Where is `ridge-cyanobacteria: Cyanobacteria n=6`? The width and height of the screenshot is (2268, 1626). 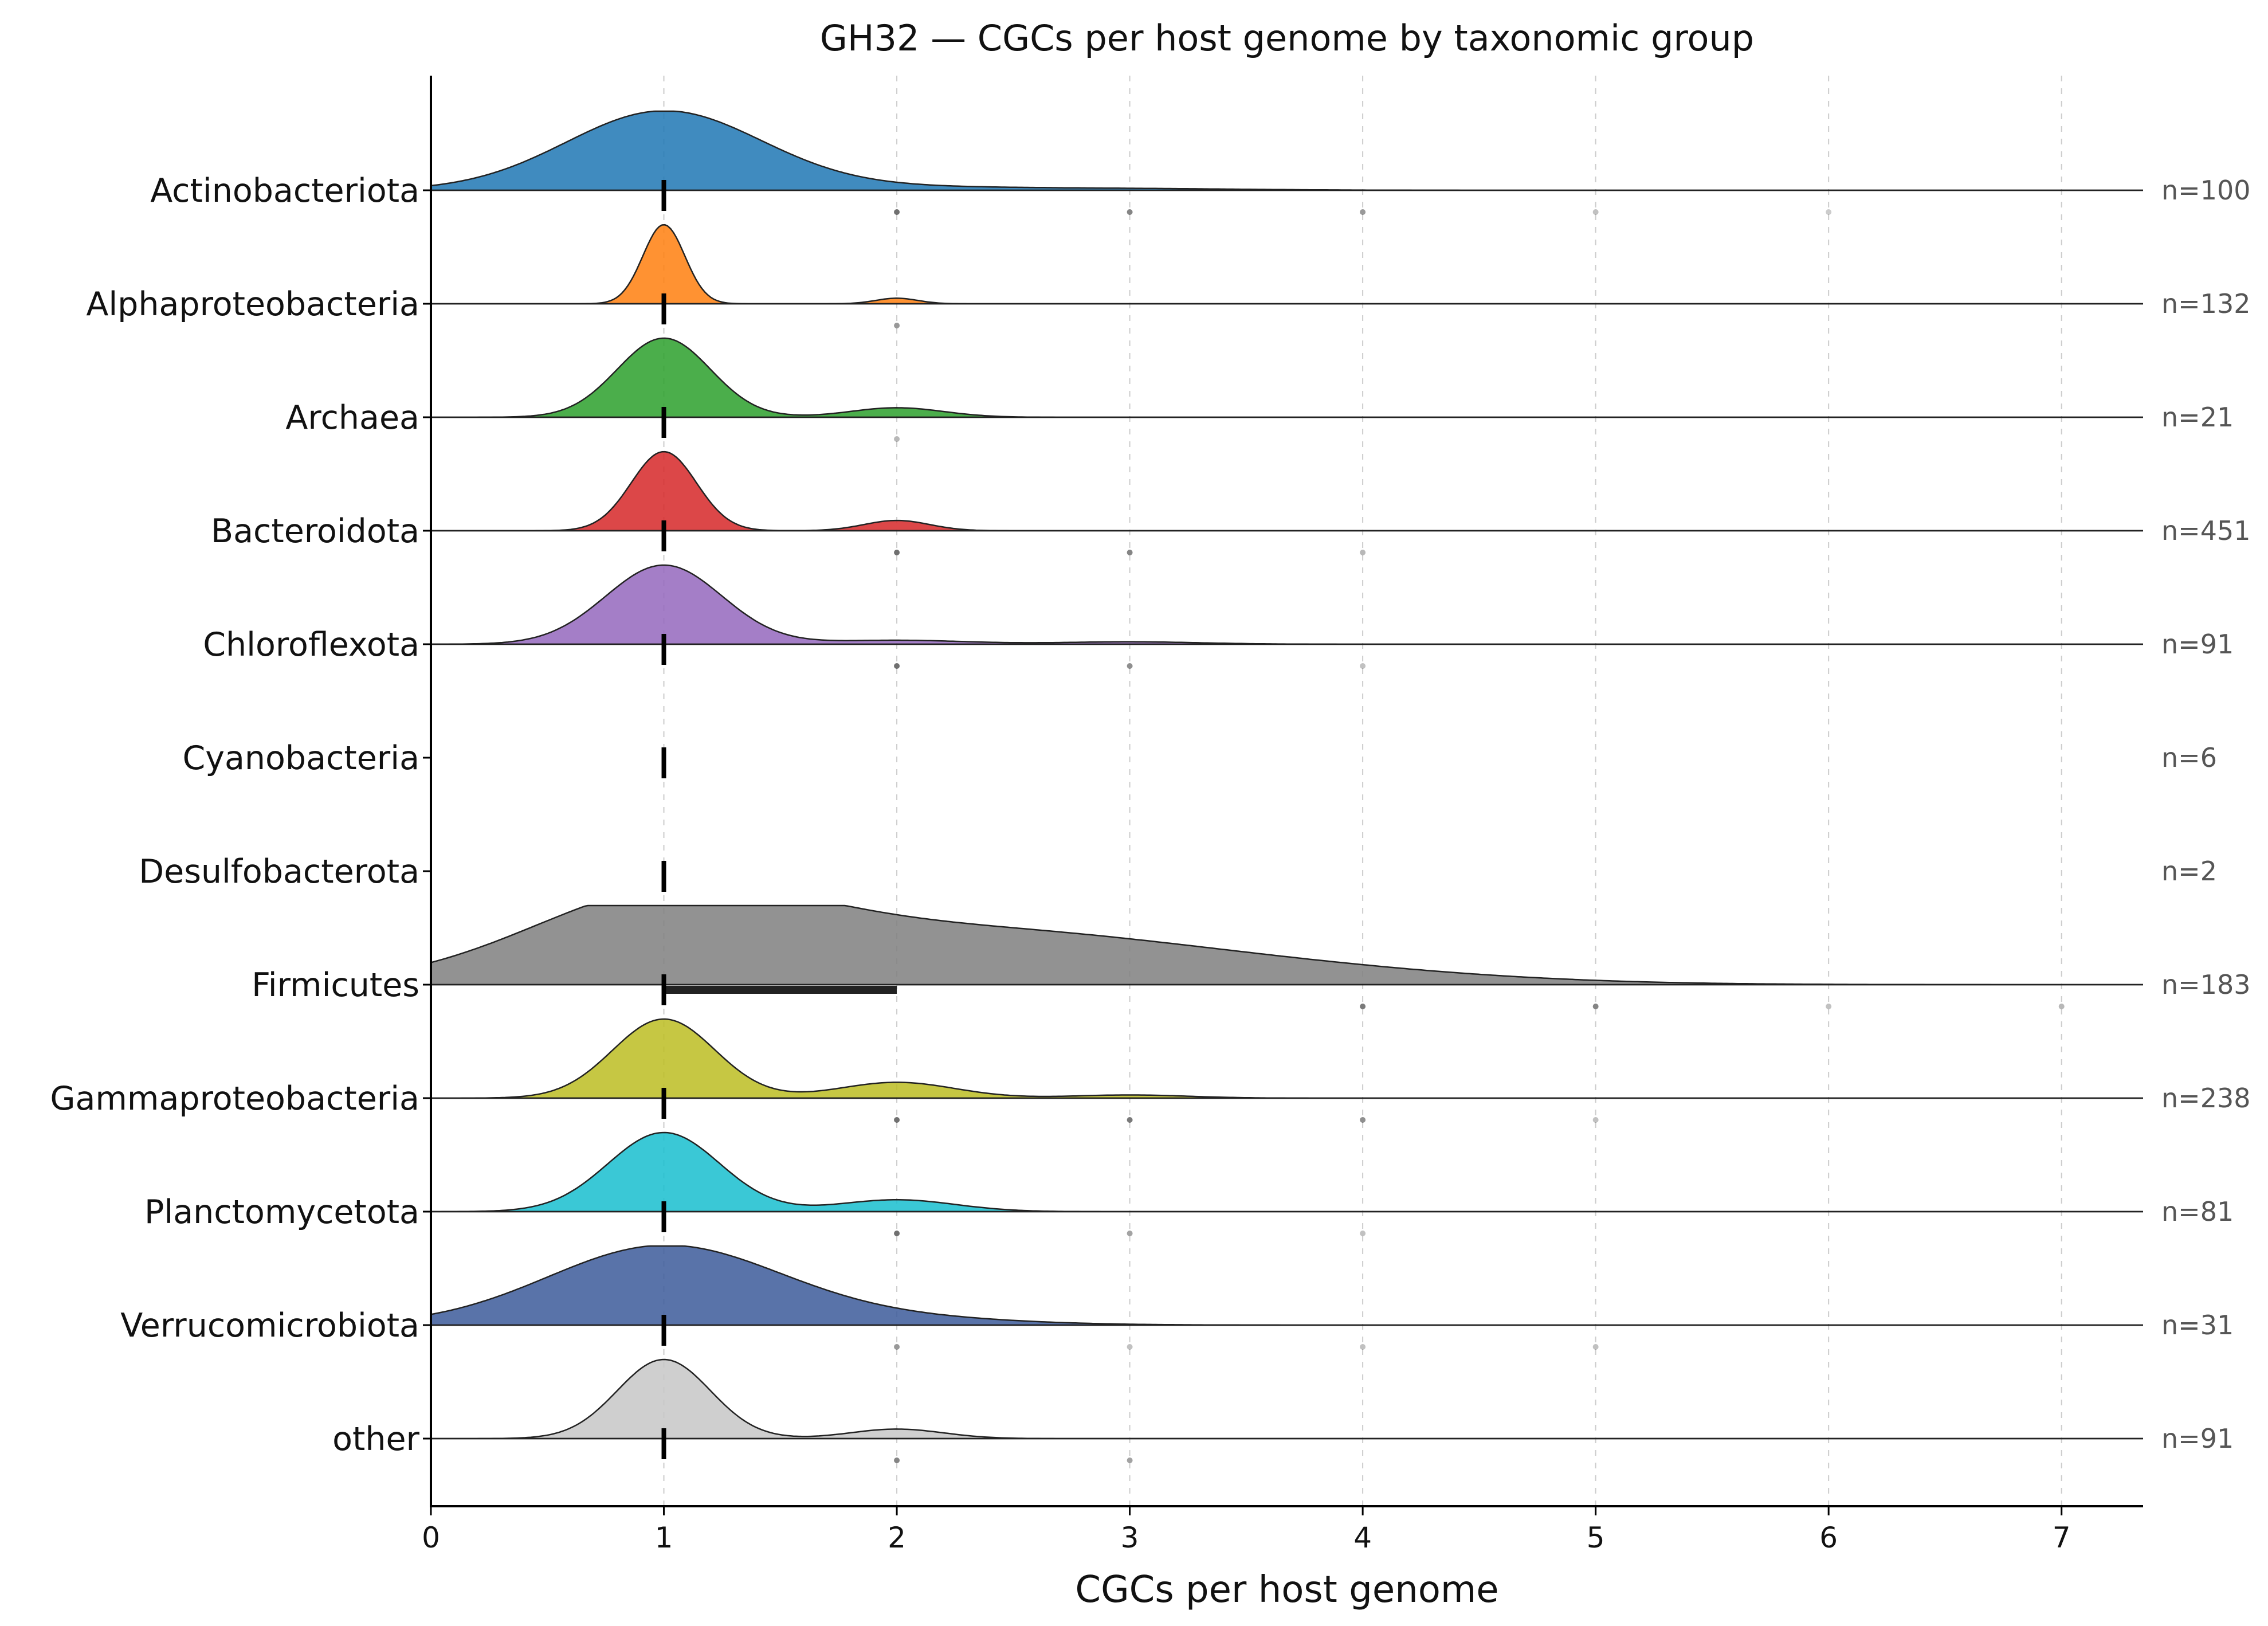
ridge-cyanobacteria: Cyanobacteria n=6 is located at coordinates (1199, 758).